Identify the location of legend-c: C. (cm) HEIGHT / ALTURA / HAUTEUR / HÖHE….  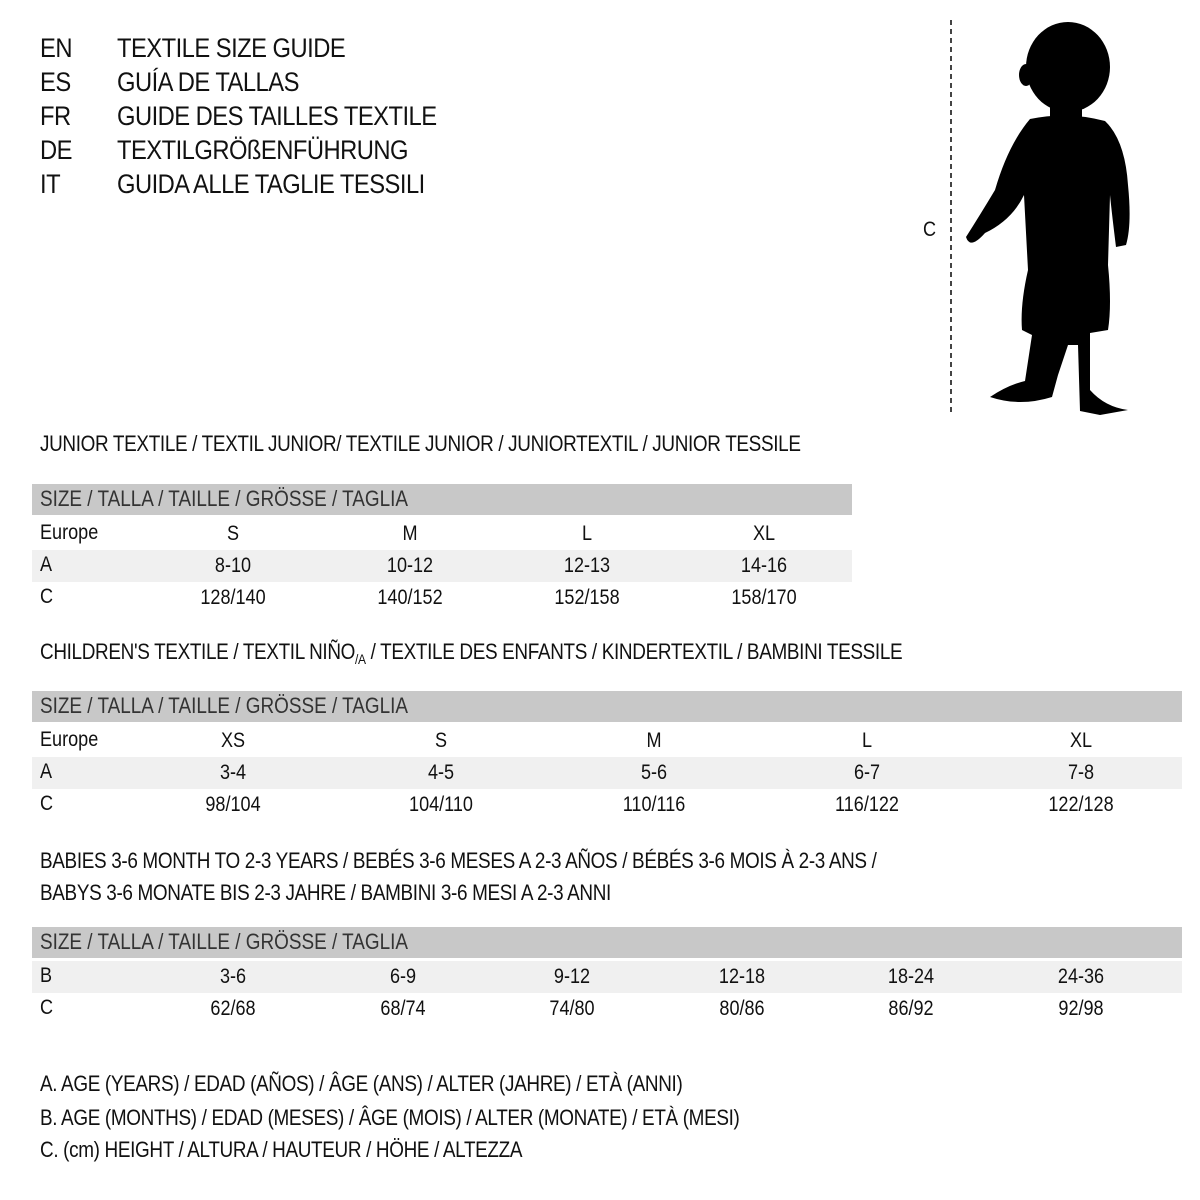
(281, 1149).